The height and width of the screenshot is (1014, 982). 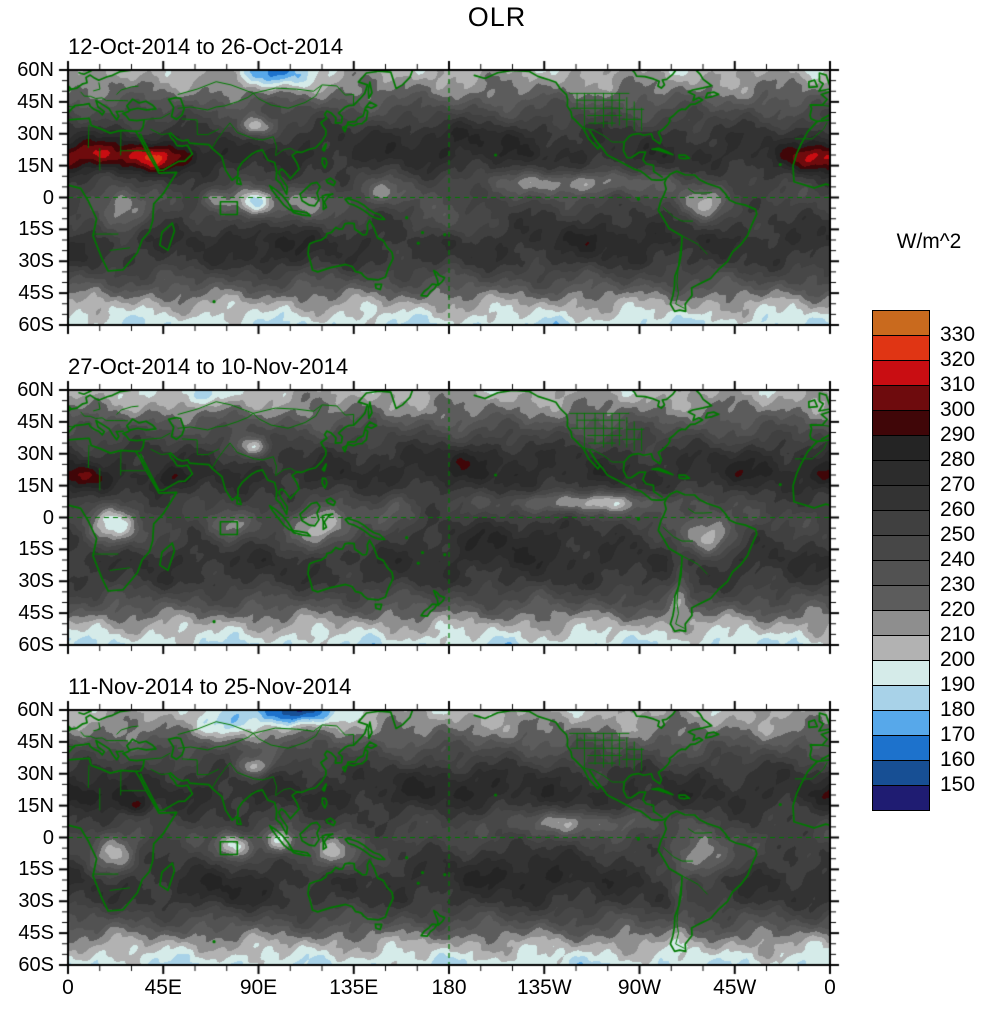 I want to click on lon-tick-label: 135W, so click(x=544, y=987).